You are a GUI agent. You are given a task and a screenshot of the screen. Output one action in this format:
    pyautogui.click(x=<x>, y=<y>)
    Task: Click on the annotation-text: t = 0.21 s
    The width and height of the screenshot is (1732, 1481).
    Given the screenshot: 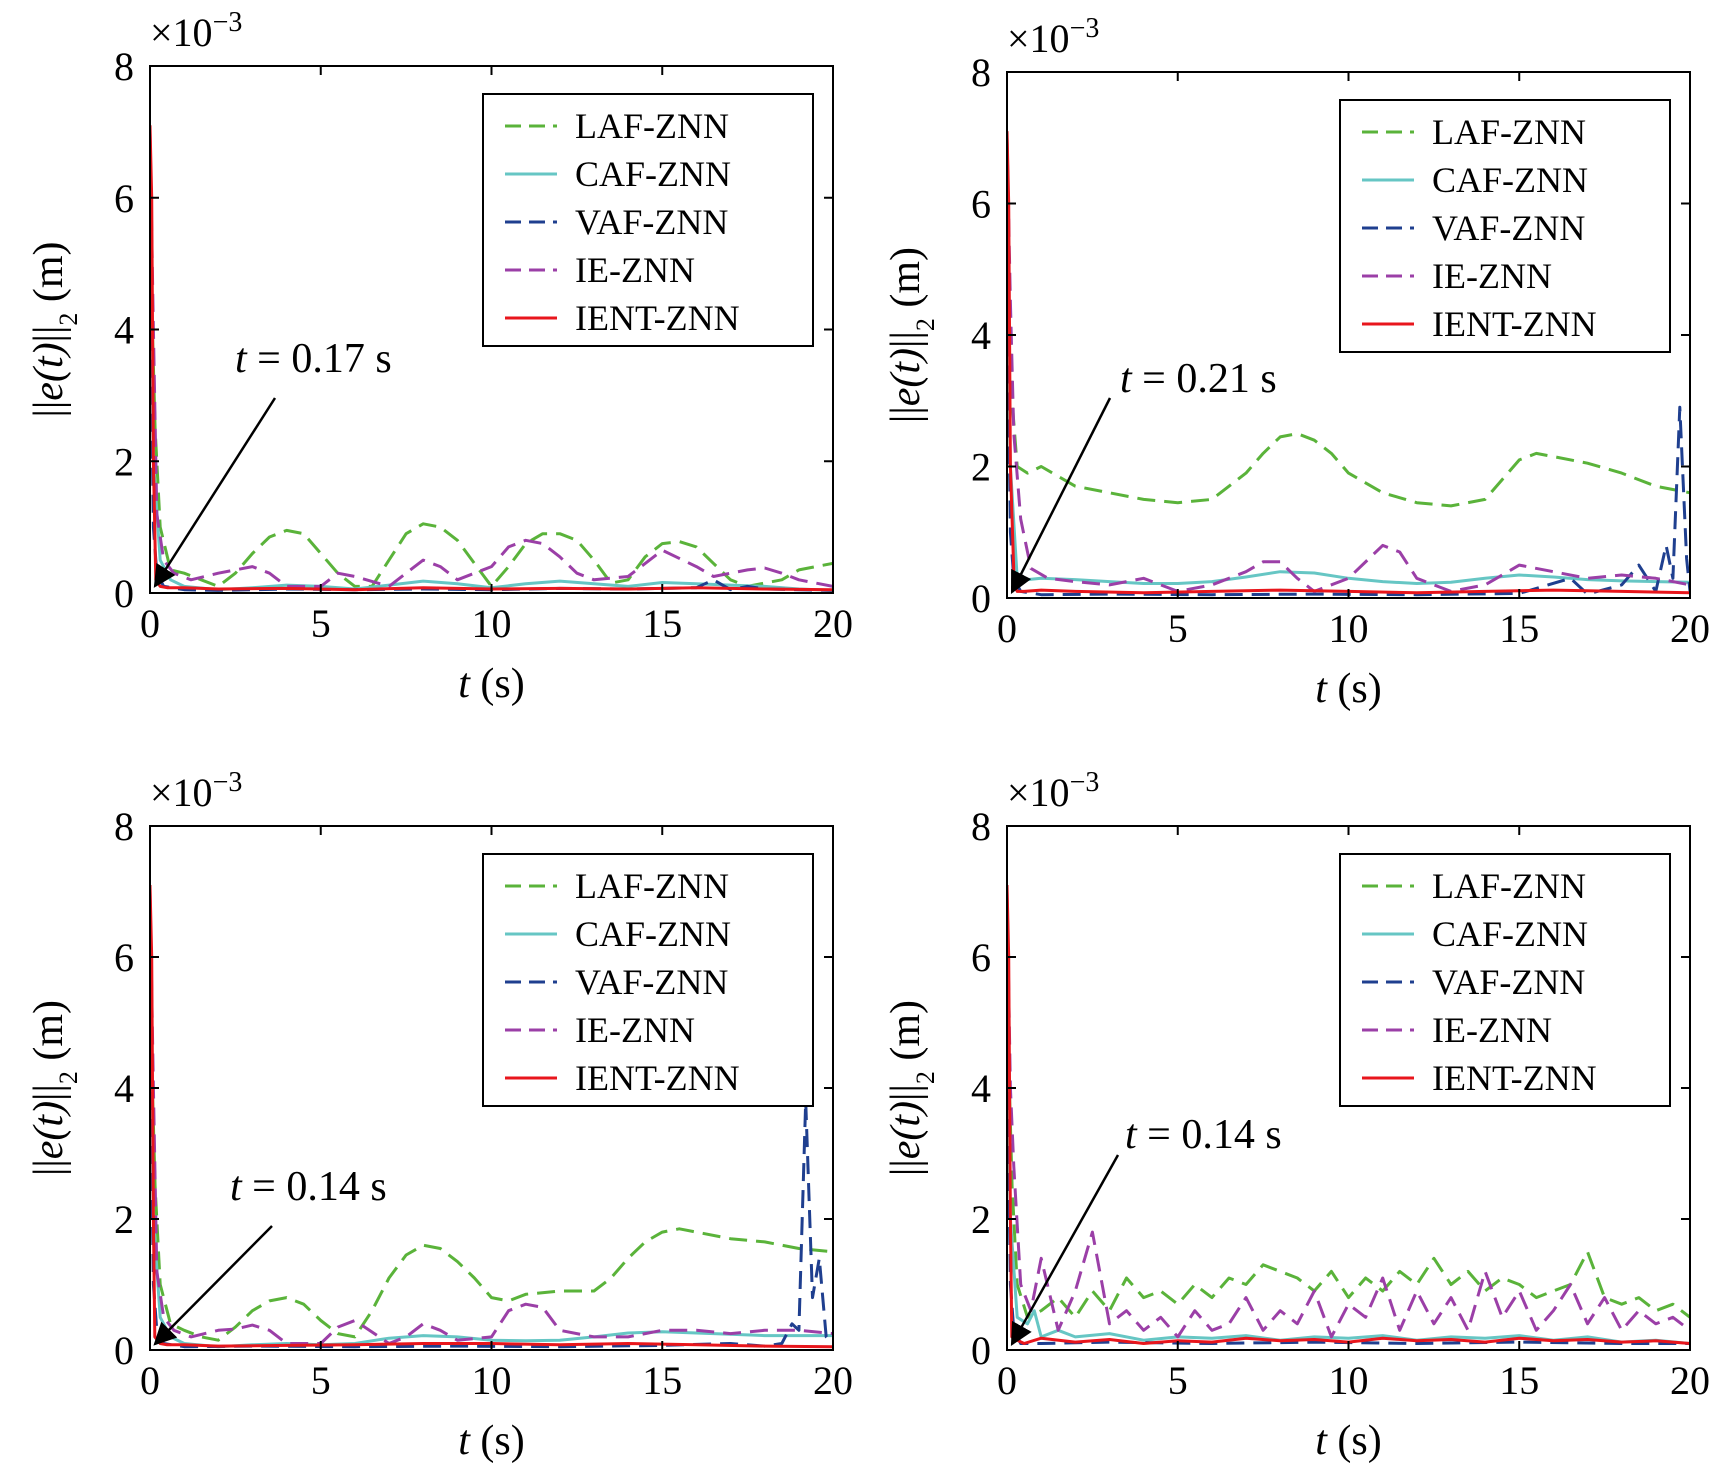 What is the action you would take?
    pyautogui.click(x=1198, y=379)
    